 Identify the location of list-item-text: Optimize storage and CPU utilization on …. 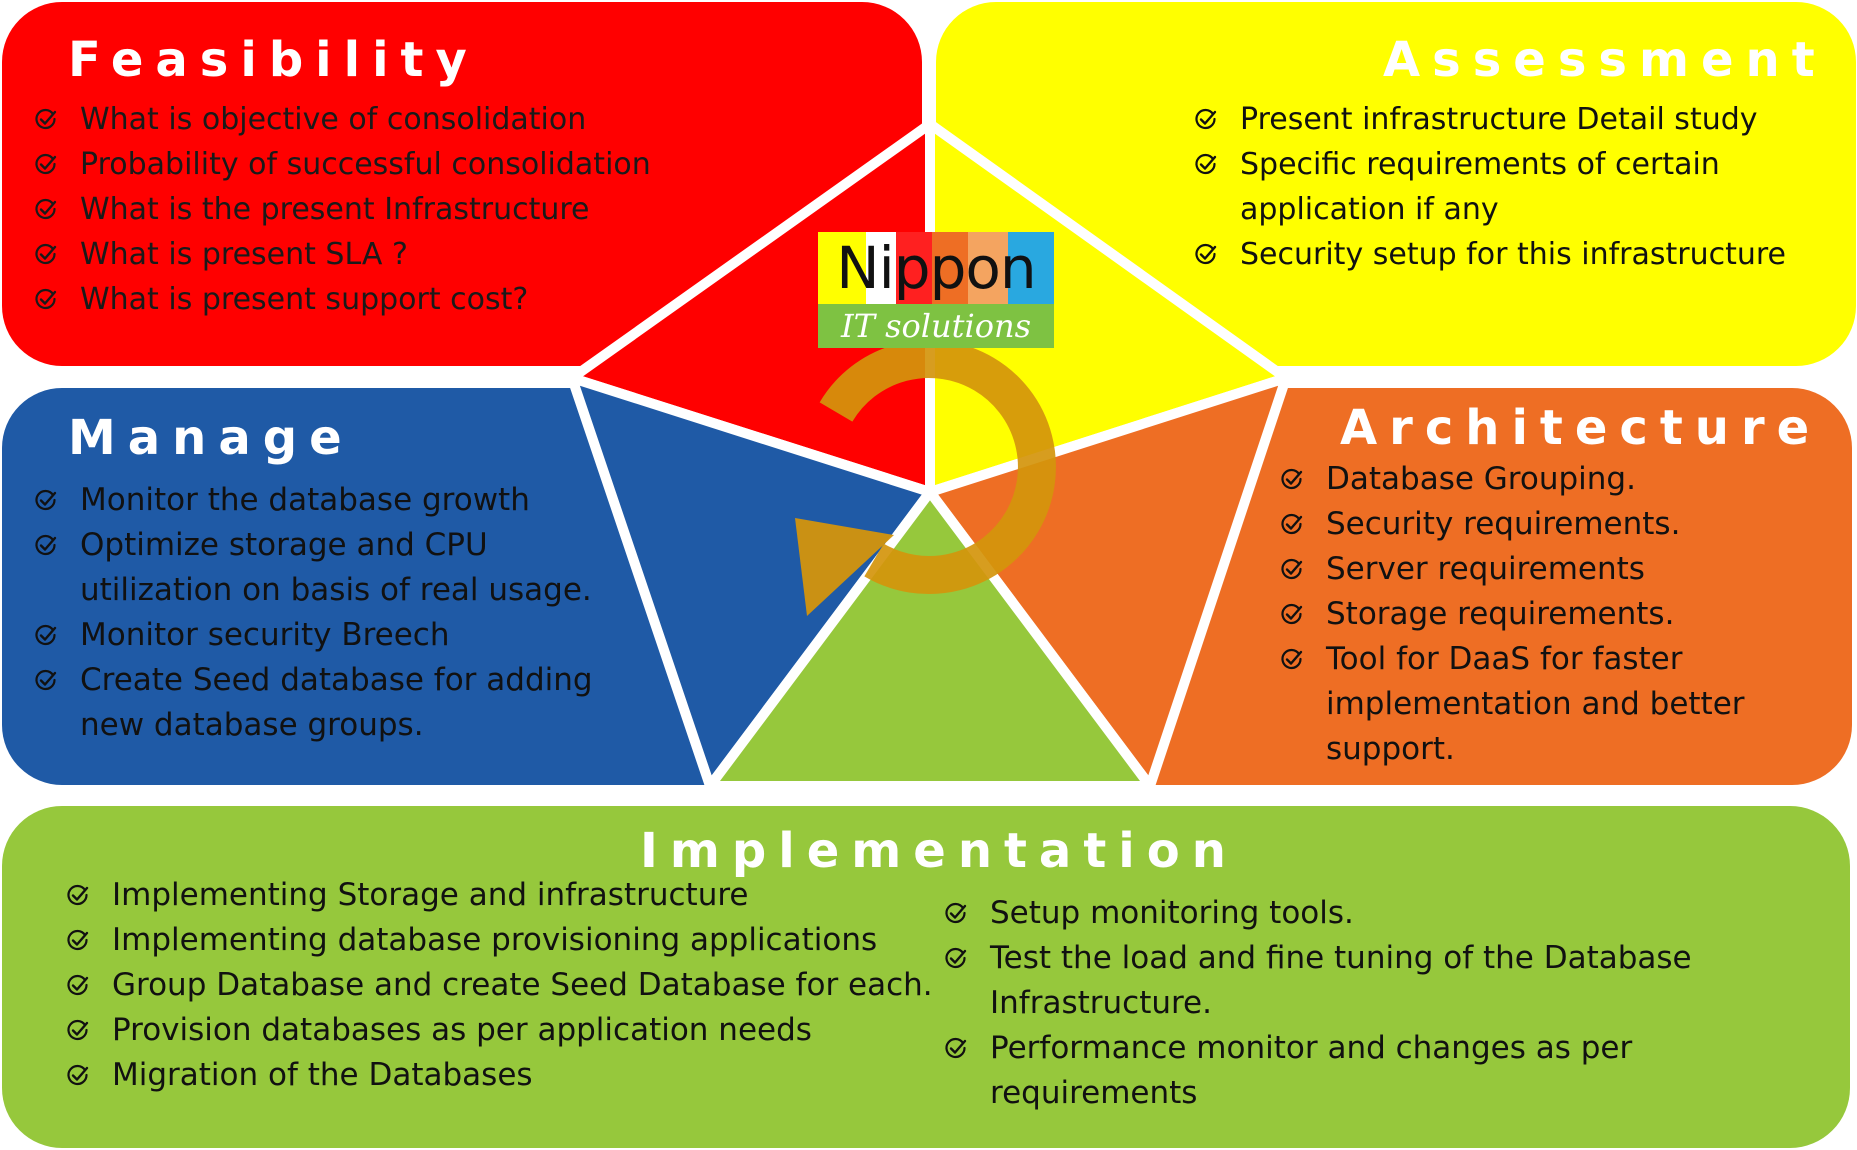
(336, 567).